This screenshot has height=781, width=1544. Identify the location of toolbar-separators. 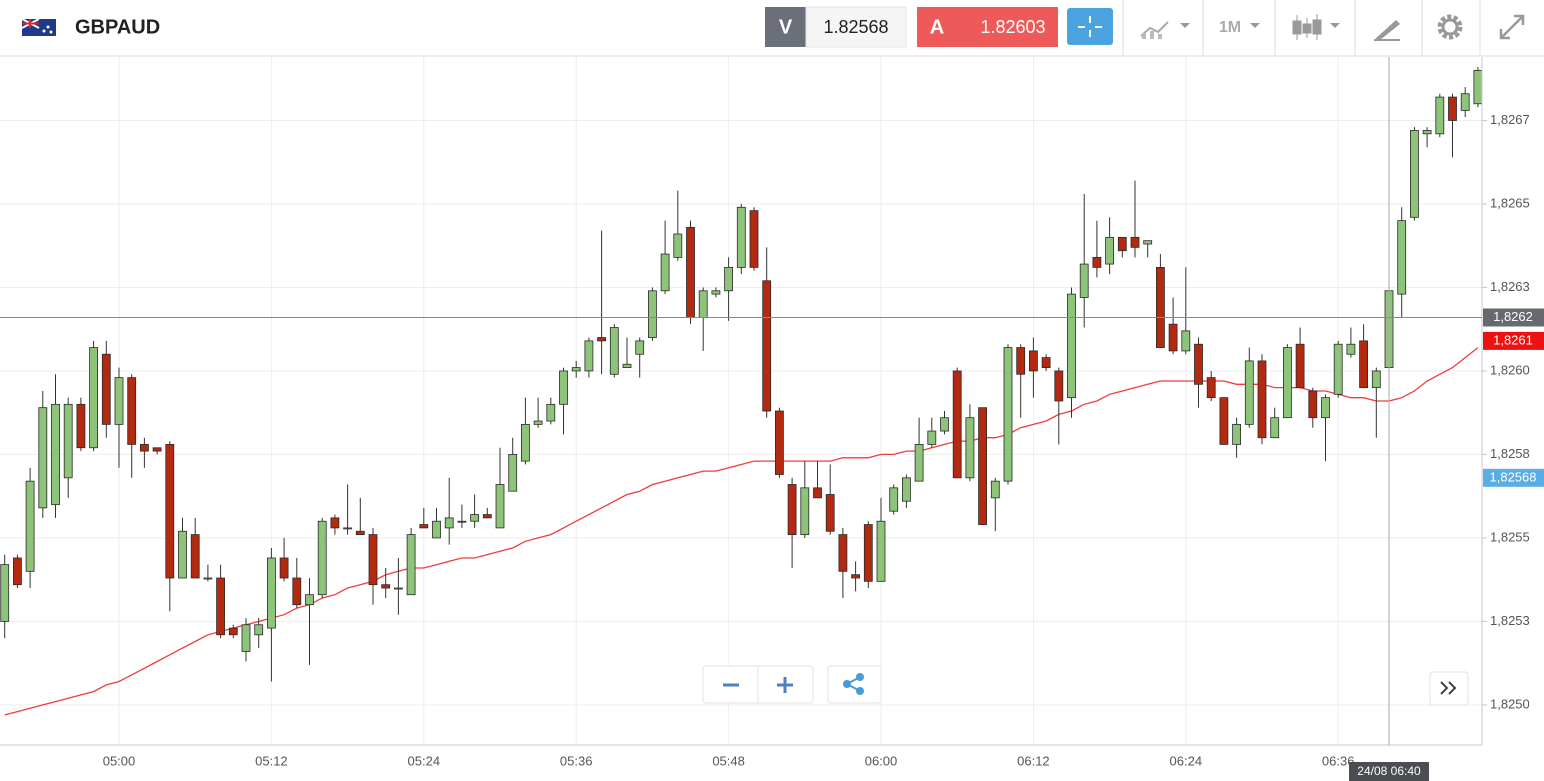
(1301, 28).